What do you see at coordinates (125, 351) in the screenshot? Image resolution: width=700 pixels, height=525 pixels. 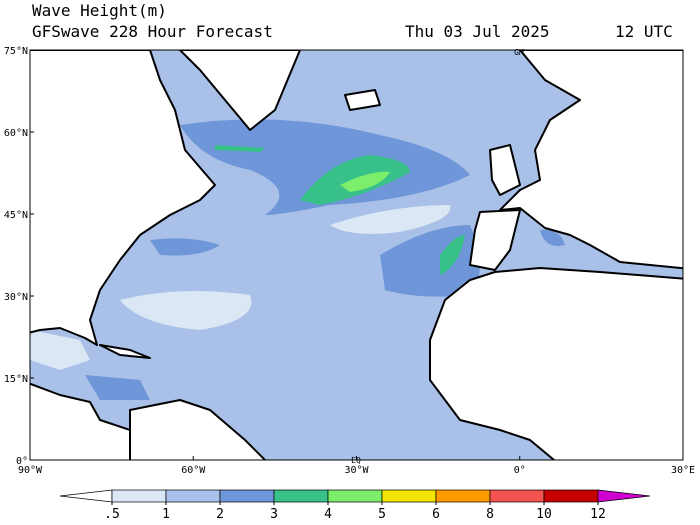 I see `cuba` at bounding box center [125, 351].